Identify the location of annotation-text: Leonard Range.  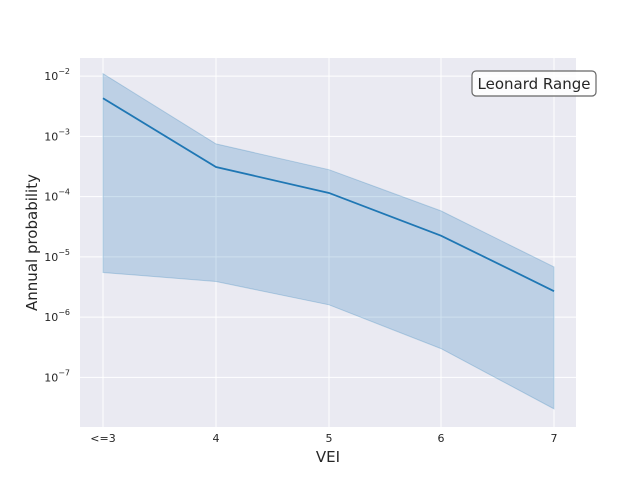
(534, 84).